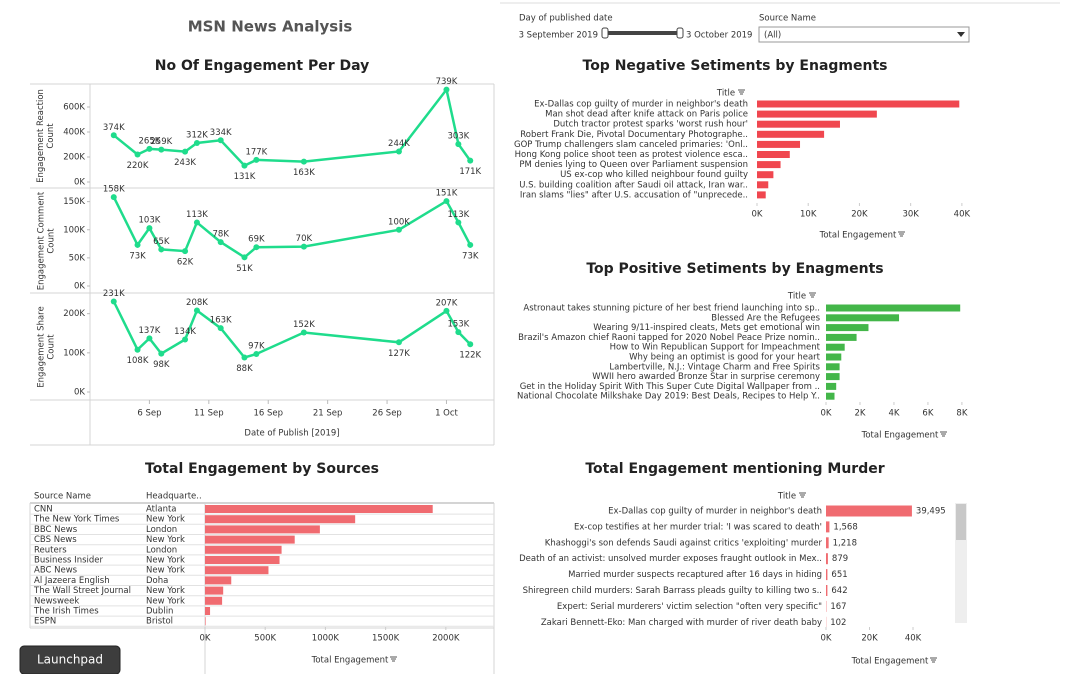  What do you see at coordinates (734, 469) in the screenshot?
I see `chart-title: Total Engagement mentioning Murder` at bounding box center [734, 469].